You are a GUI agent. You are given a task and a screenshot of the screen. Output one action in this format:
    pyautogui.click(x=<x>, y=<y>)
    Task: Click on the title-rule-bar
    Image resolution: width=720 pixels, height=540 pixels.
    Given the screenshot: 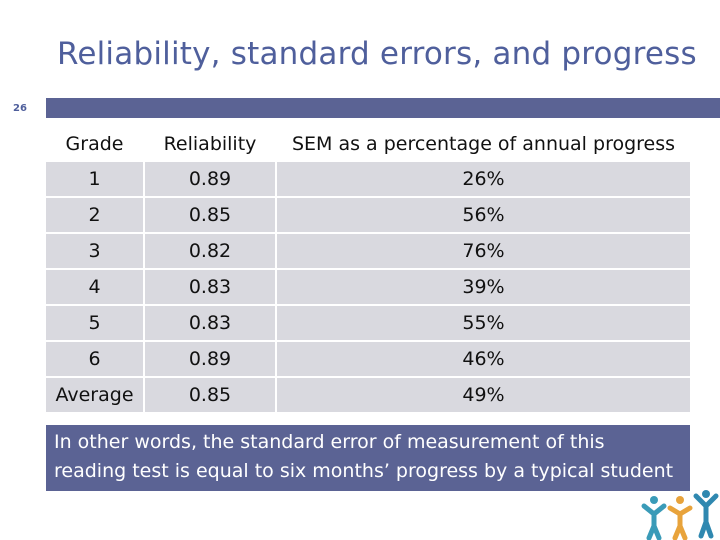 What is the action you would take?
    pyautogui.click(x=383, y=108)
    